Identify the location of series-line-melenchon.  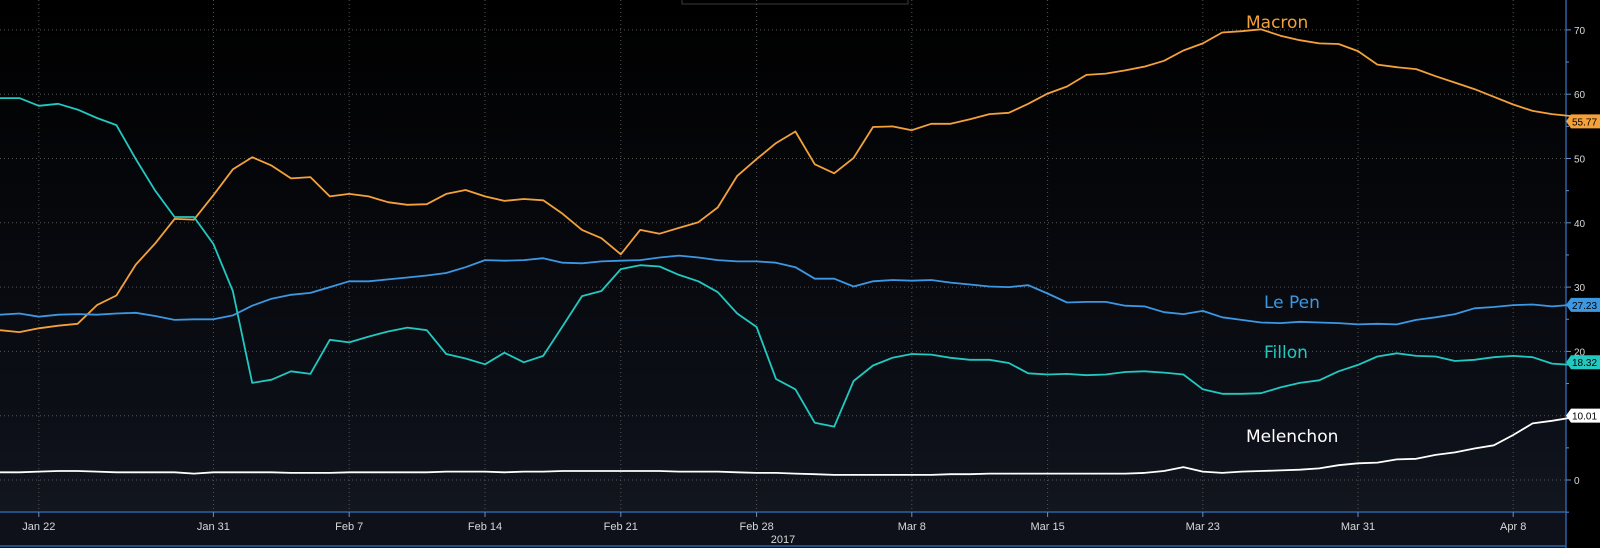
(800, 445).